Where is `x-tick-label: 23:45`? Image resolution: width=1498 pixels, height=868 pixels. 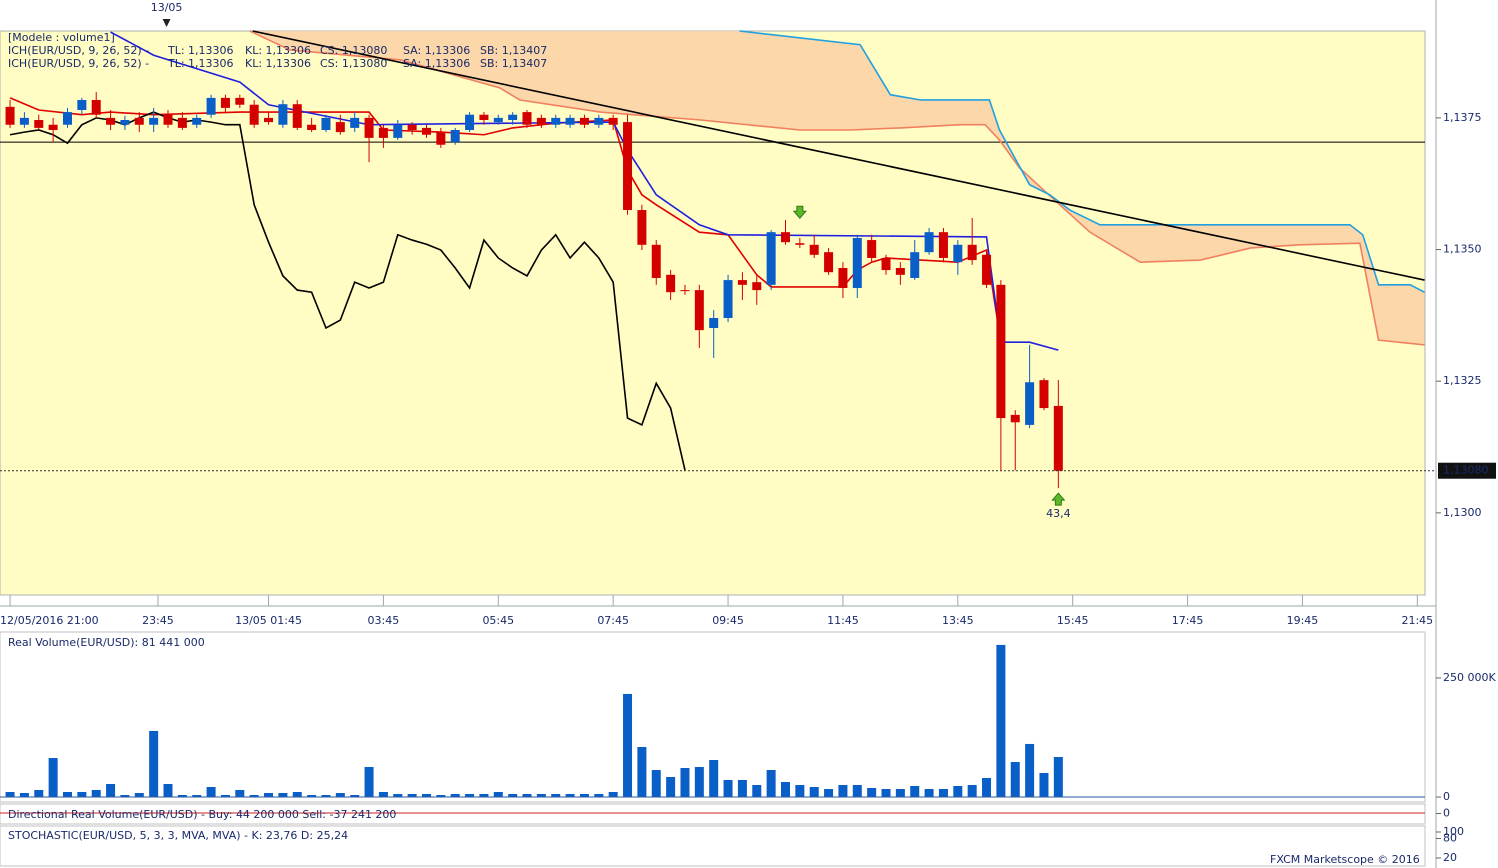 x-tick-label: 23:45 is located at coordinates (158, 620).